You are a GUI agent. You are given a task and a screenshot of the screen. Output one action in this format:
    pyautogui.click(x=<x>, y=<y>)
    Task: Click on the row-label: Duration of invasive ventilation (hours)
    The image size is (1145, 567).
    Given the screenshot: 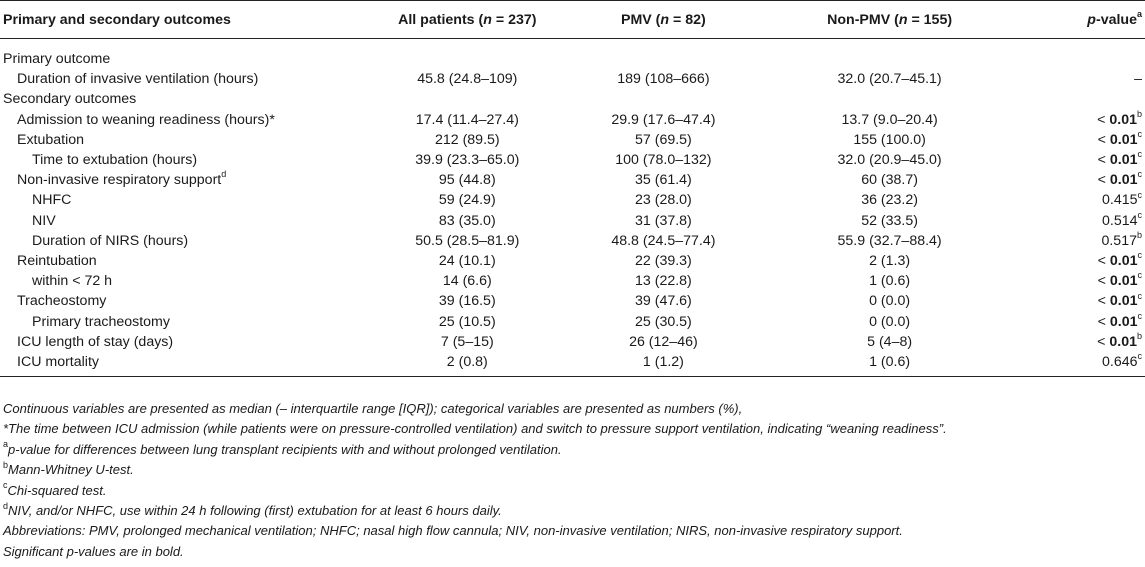 What is the action you would take?
    pyautogui.click(x=191, y=79)
    